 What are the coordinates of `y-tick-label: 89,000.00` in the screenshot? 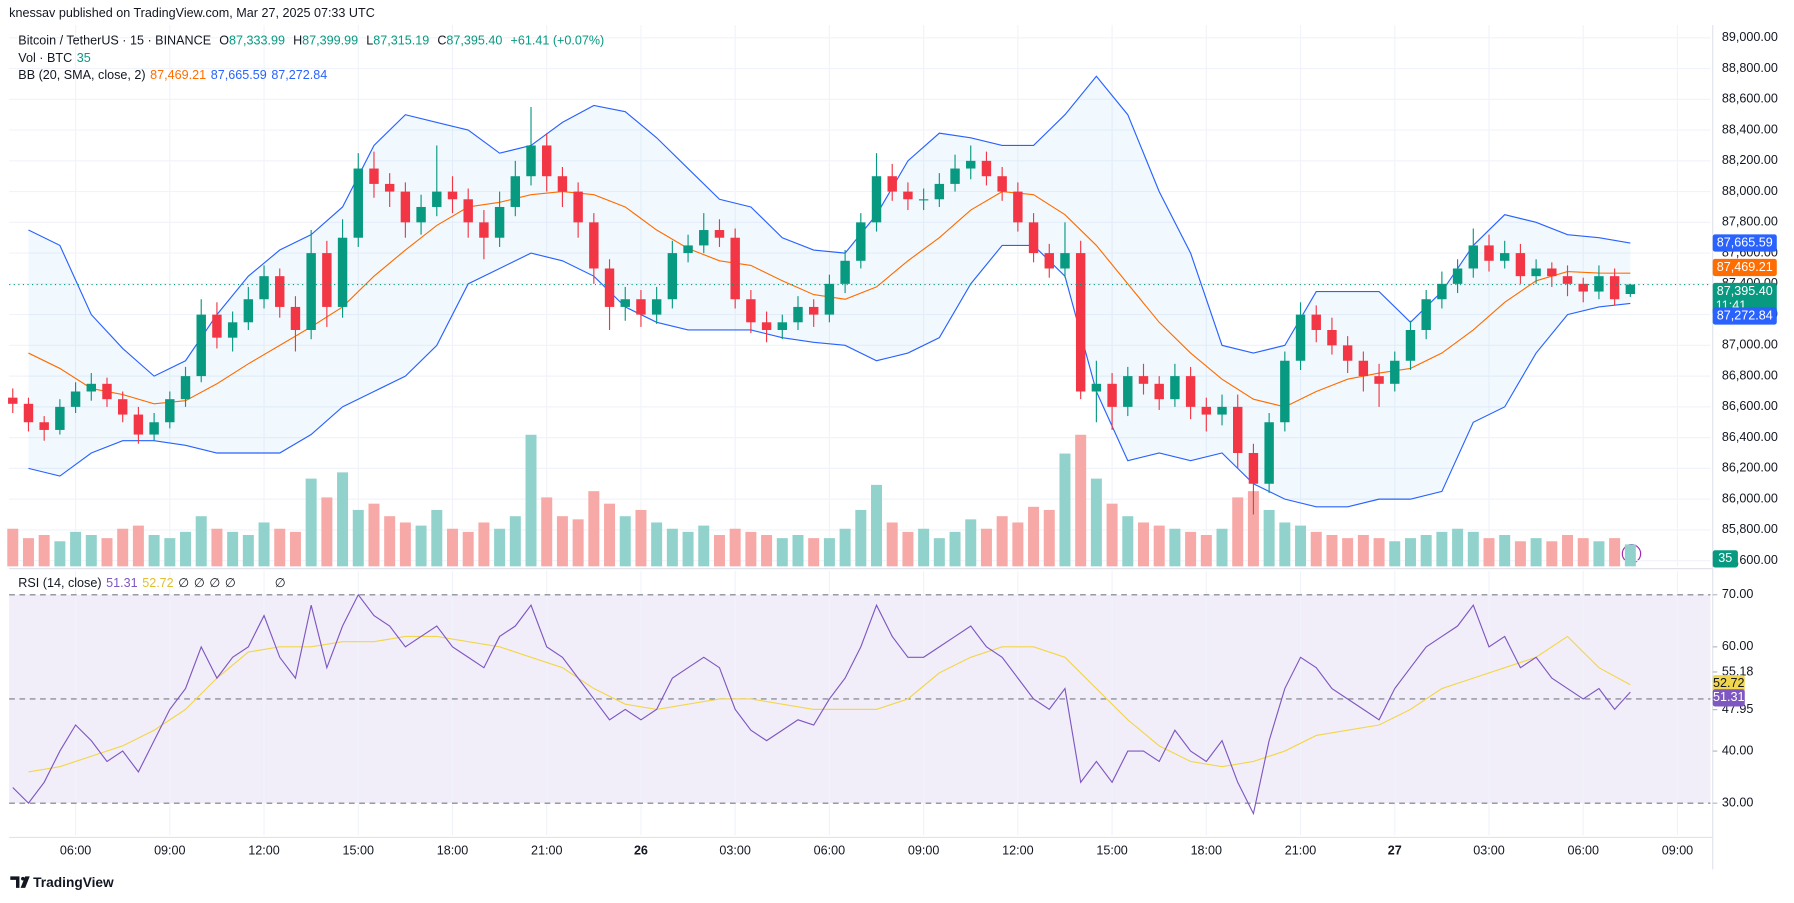 It's located at (1750, 37).